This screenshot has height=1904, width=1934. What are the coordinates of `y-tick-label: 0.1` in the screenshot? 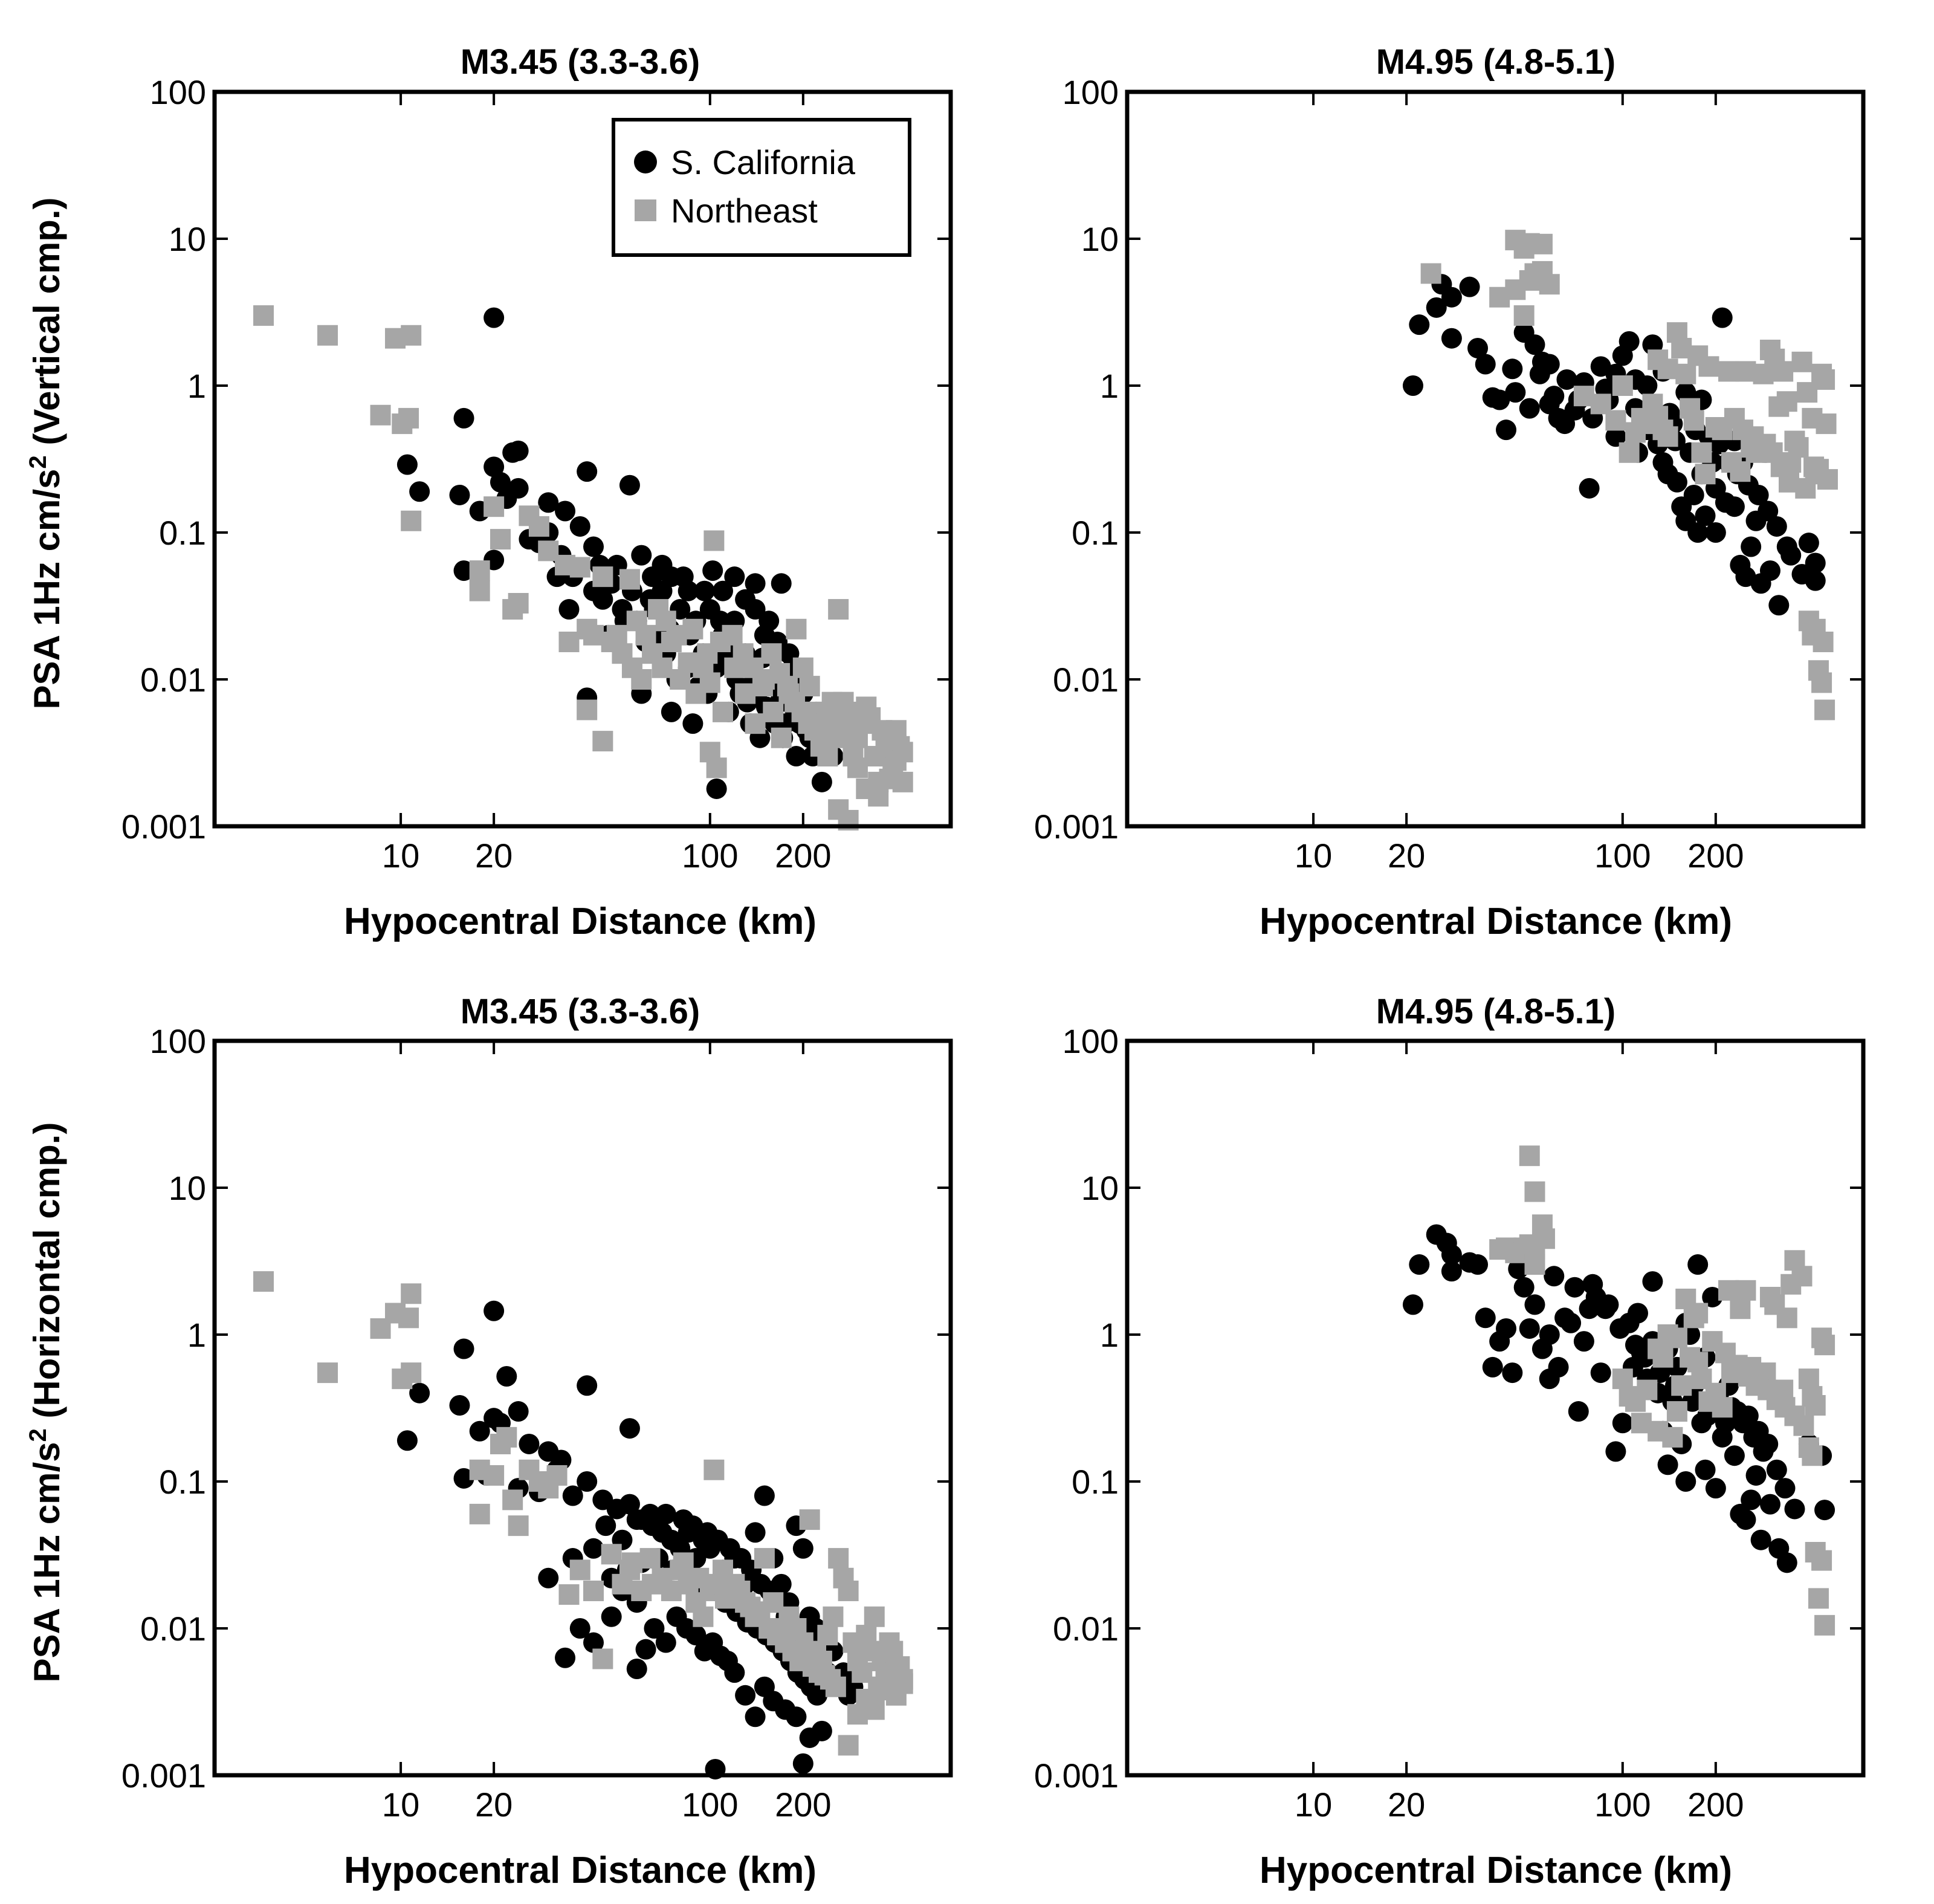 It's located at (1095, 533).